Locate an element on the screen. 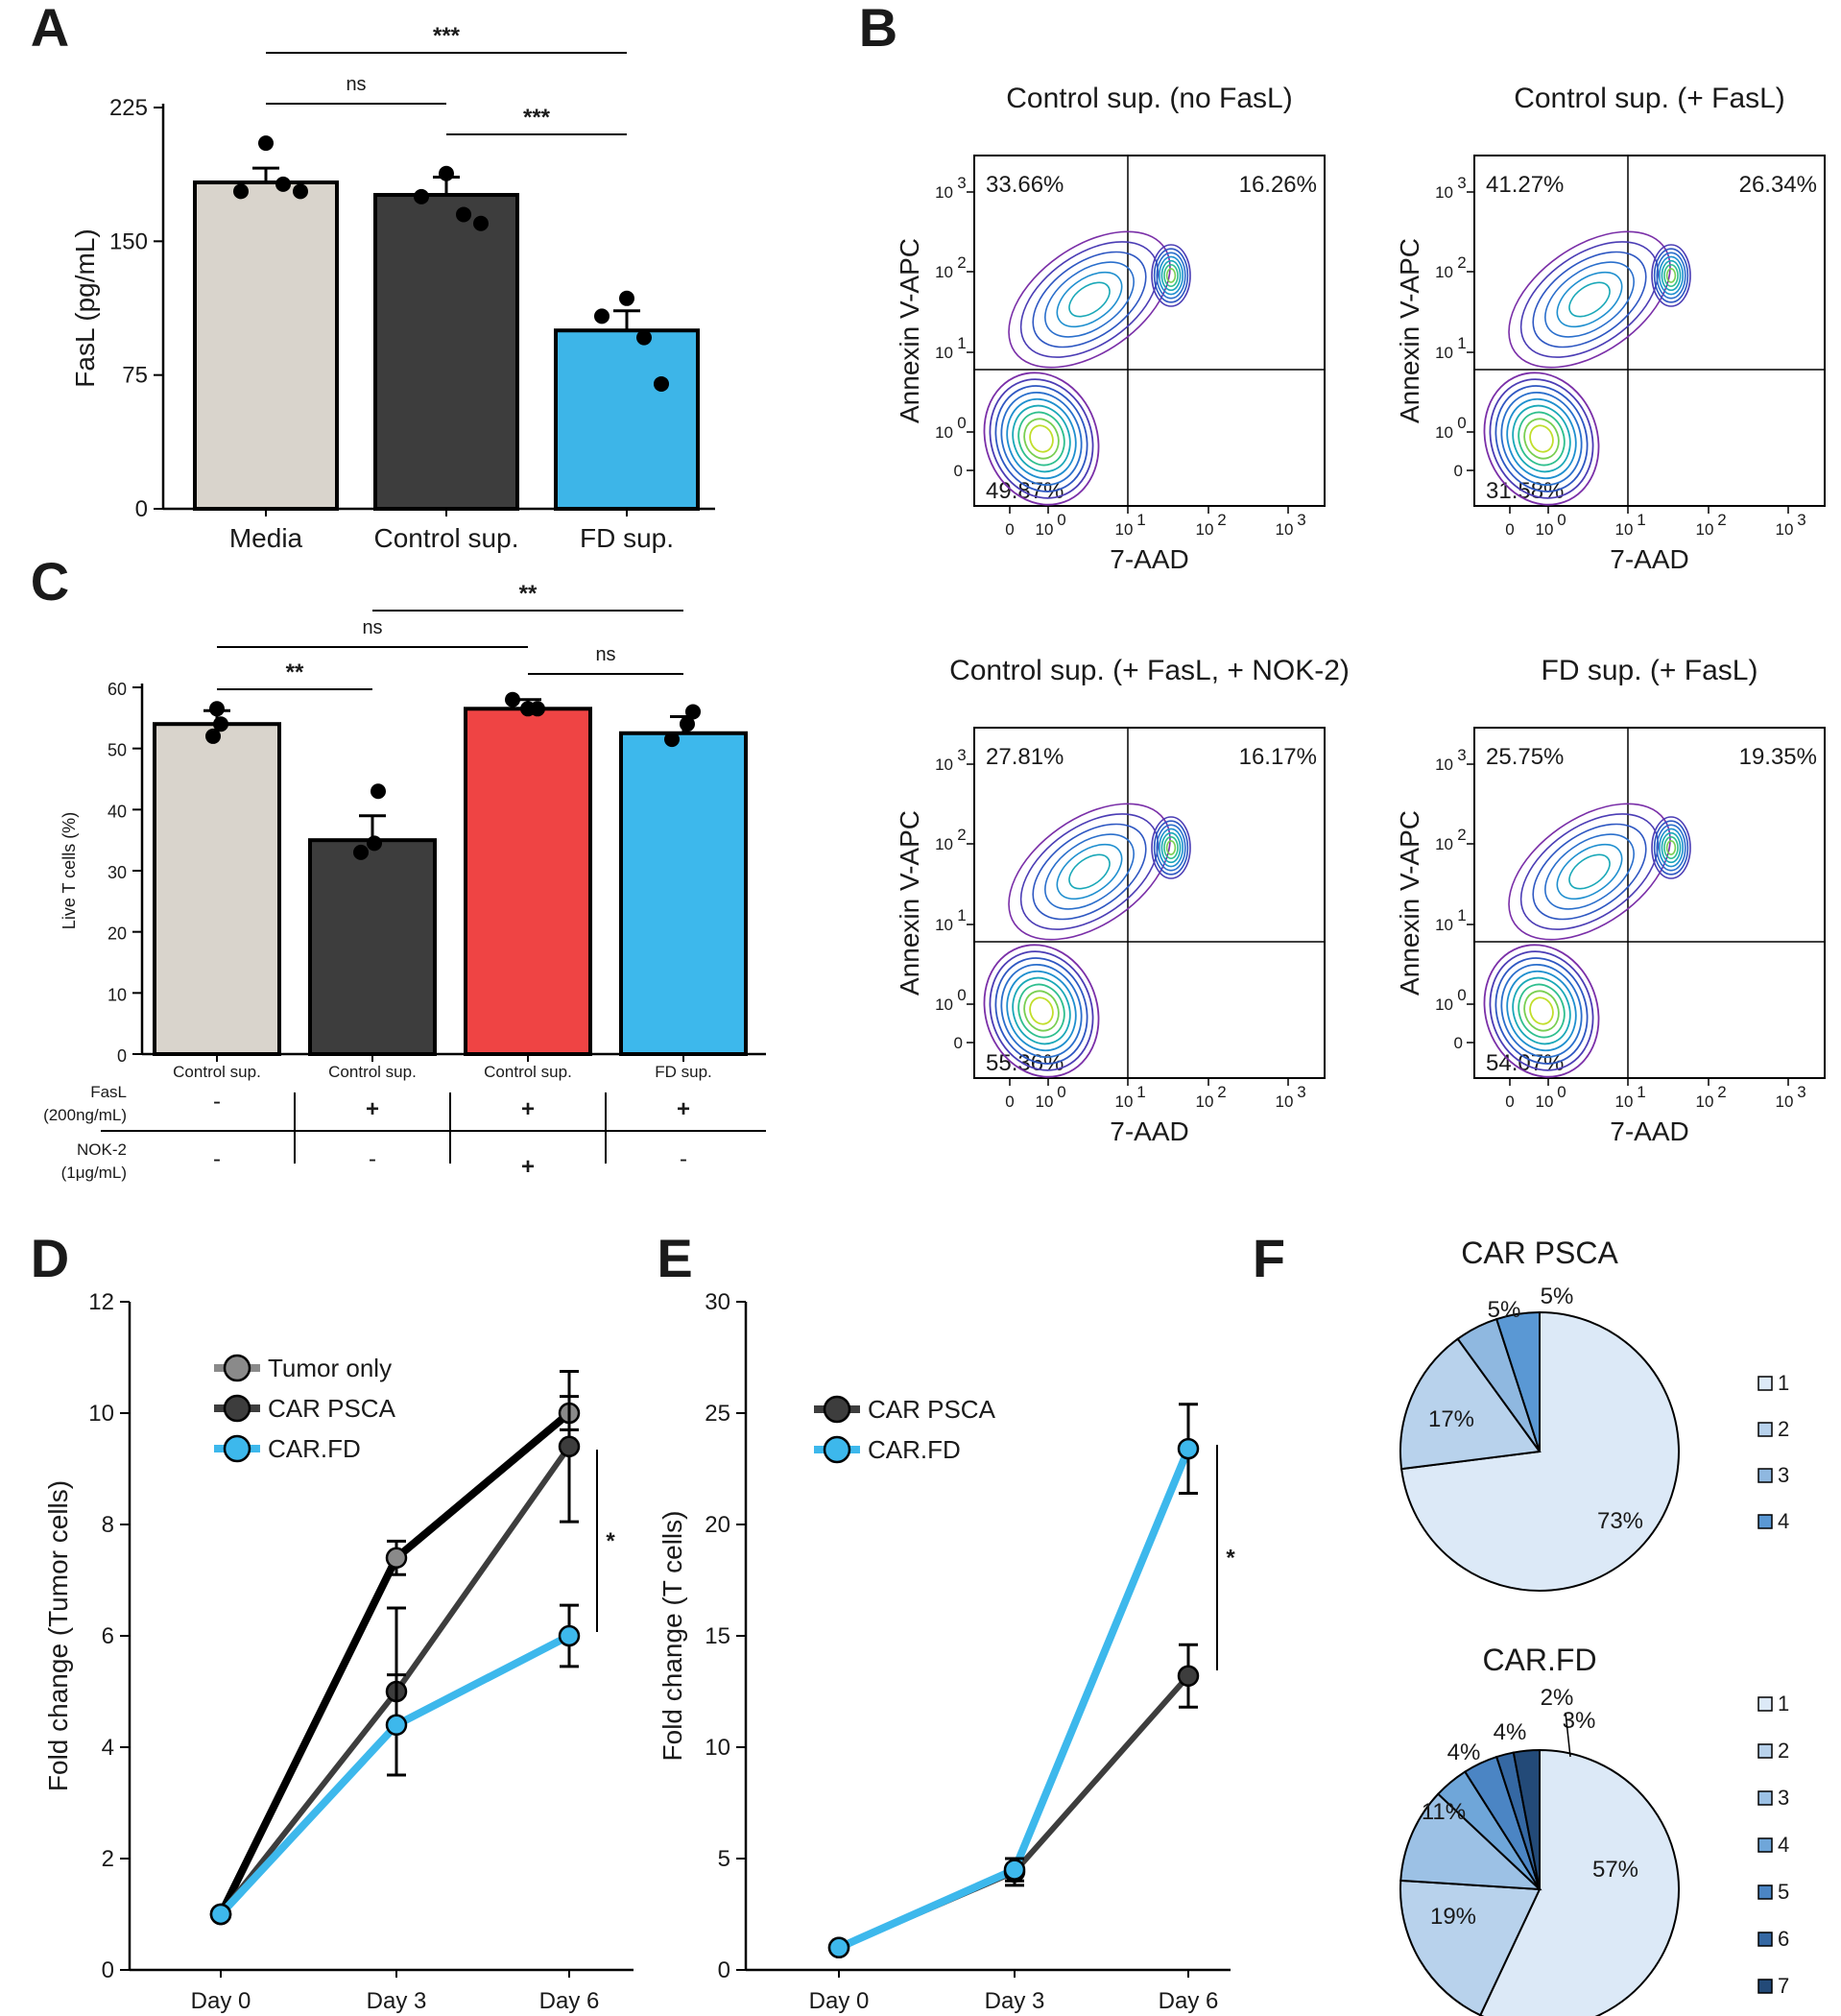 Image resolution: width=1841 pixels, height=2016 pixels. condition-sub: (1μg/mL) is located at coordinates (94, 1173).